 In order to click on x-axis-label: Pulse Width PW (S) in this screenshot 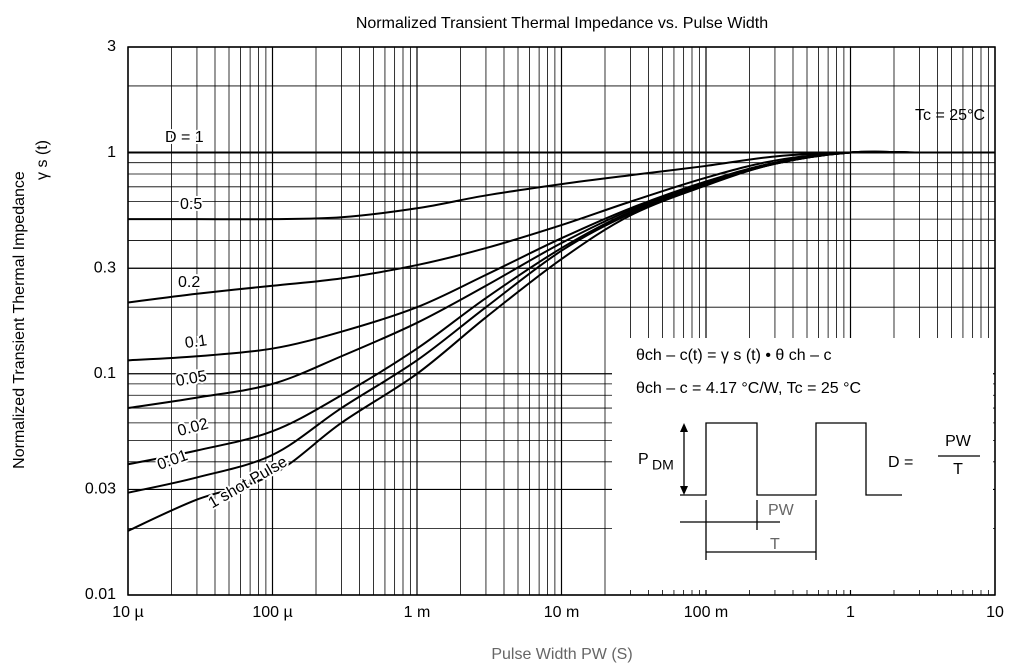, I will do `click(561, 654)`.